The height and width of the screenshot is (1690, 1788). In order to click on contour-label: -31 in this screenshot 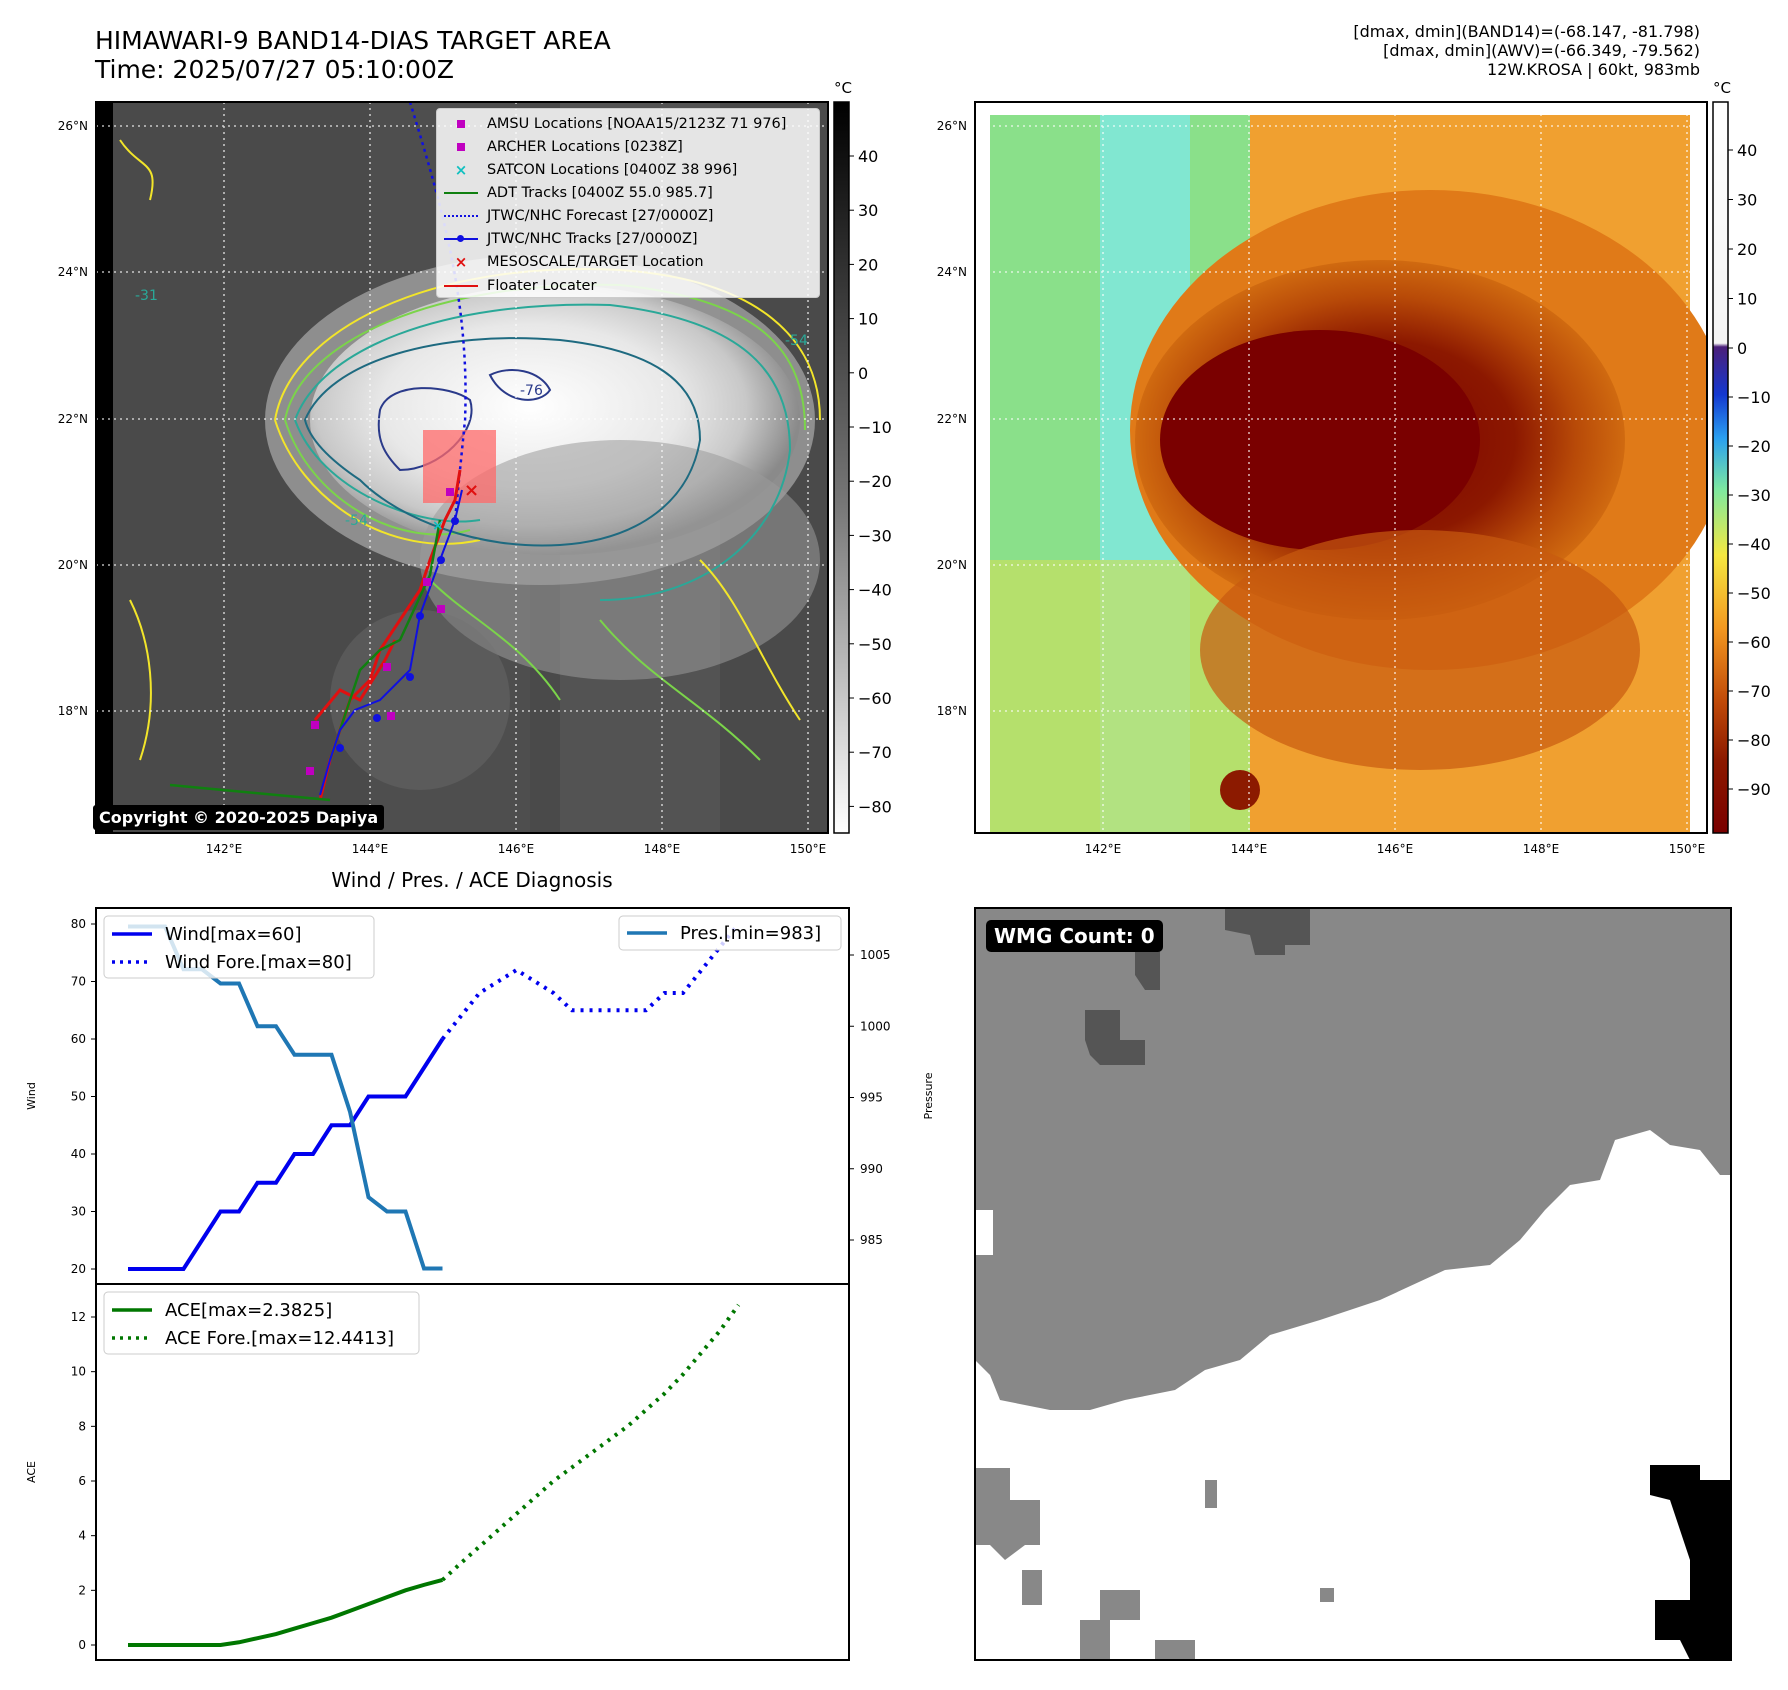, I will do `click(146, 296)`.